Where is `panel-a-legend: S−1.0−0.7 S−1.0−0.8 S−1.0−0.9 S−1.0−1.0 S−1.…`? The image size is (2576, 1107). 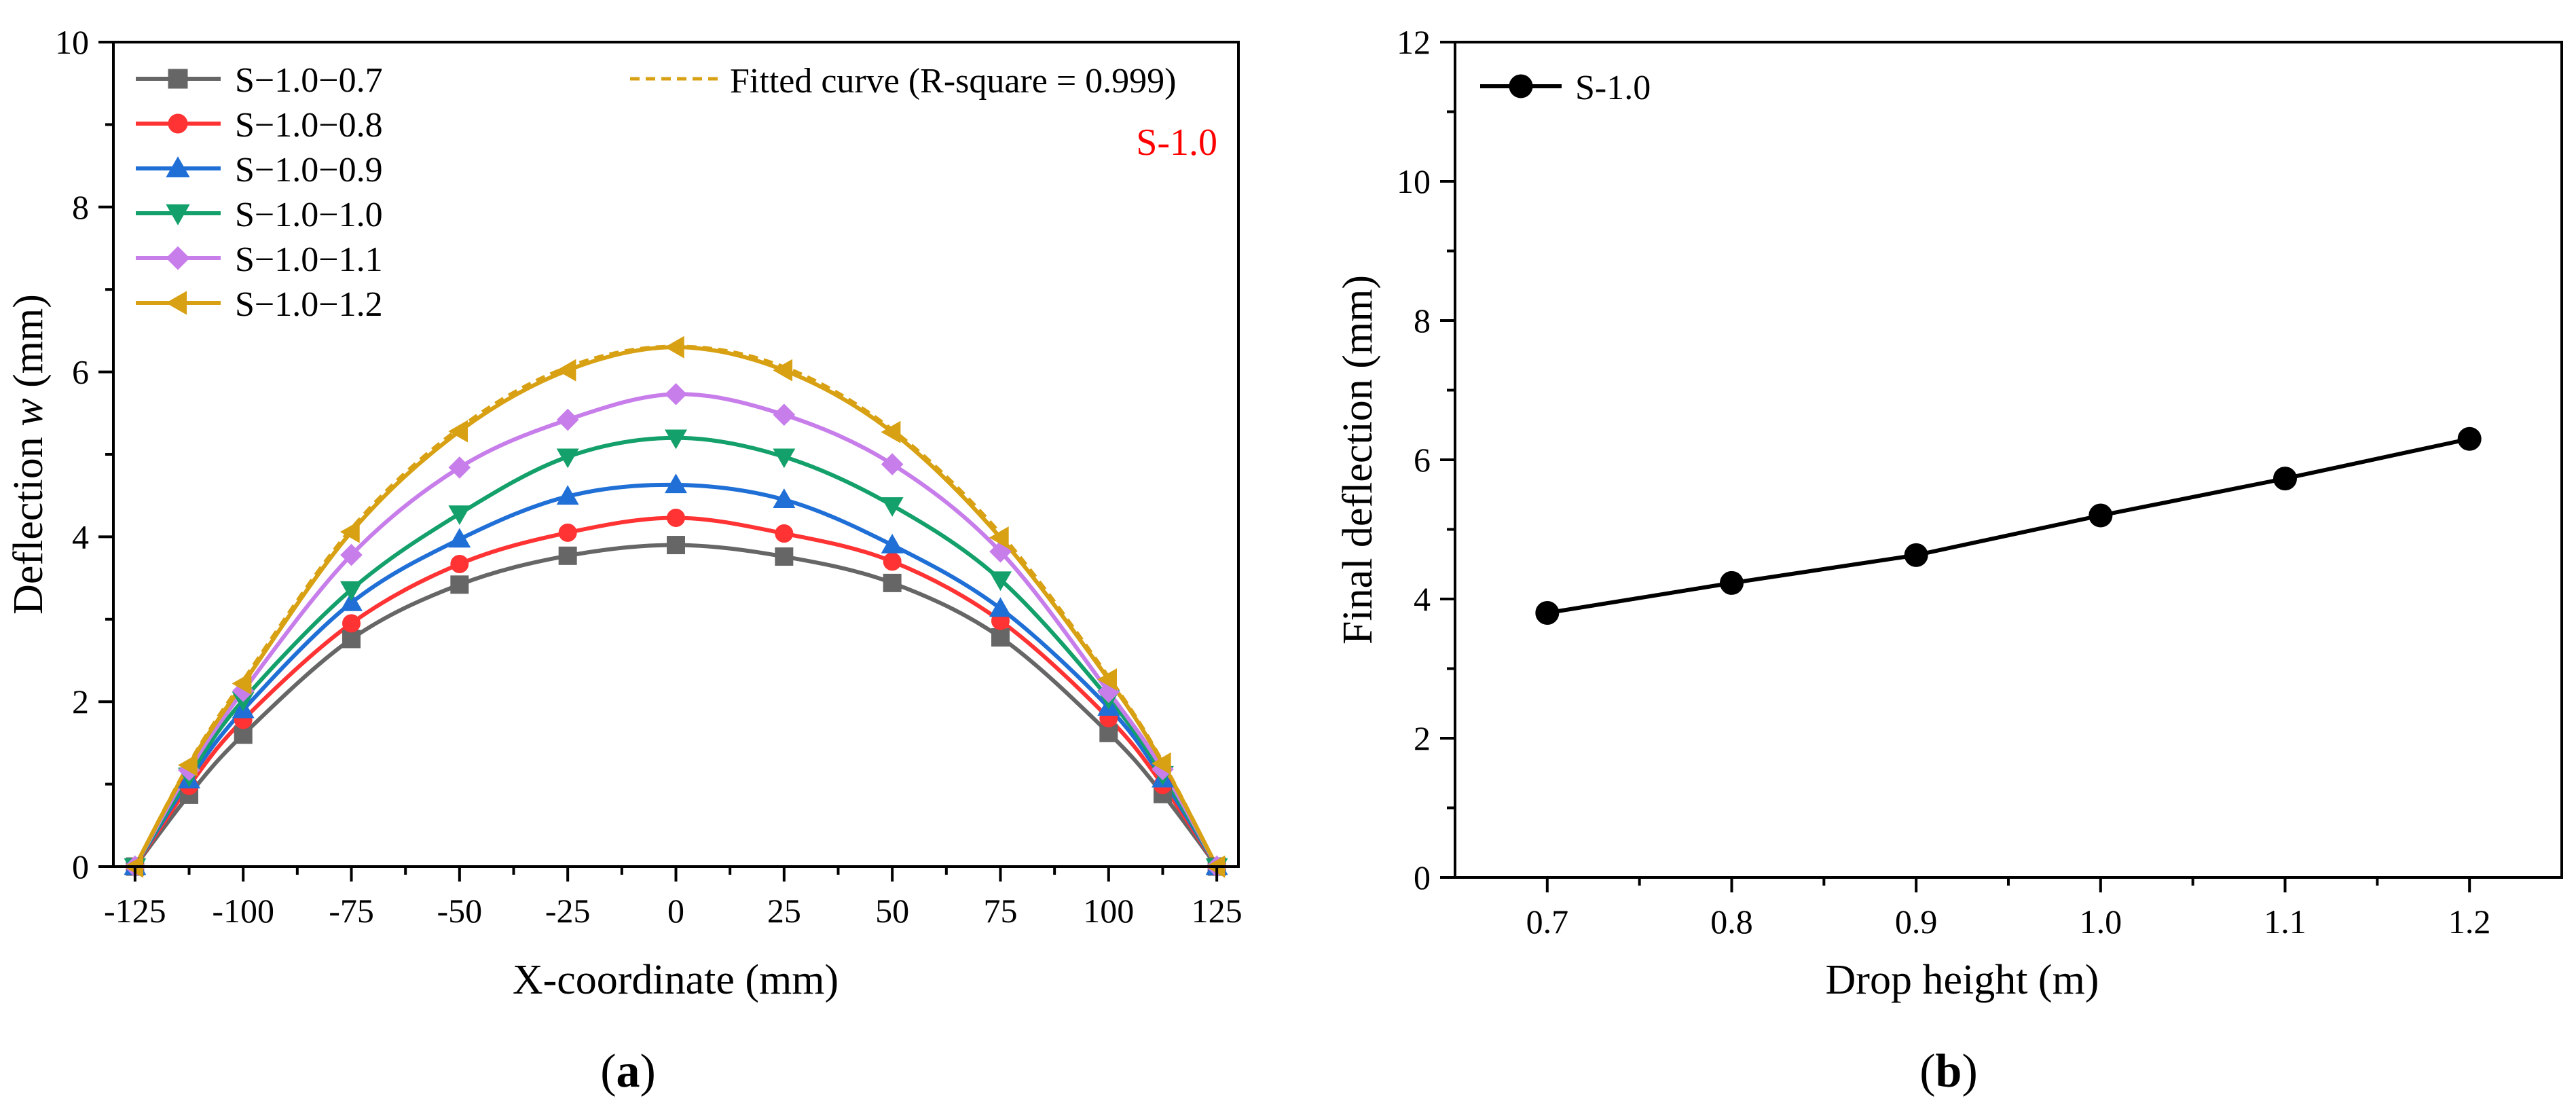 panel-a-legend: S−1.0−0.7 S−1.0−0.8 S−1.0−0.9 S−1.0−1.0 S−1.… is located at coordinates (259, 192).